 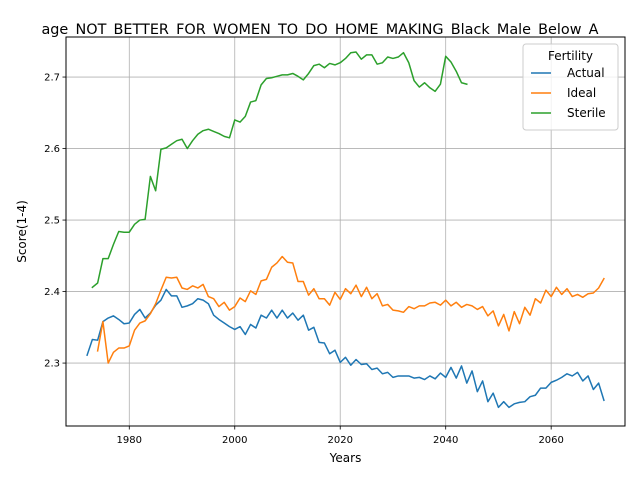 I want to click on legend: Fertility Actual Ideal Sterile, so click(x=570, y=87).